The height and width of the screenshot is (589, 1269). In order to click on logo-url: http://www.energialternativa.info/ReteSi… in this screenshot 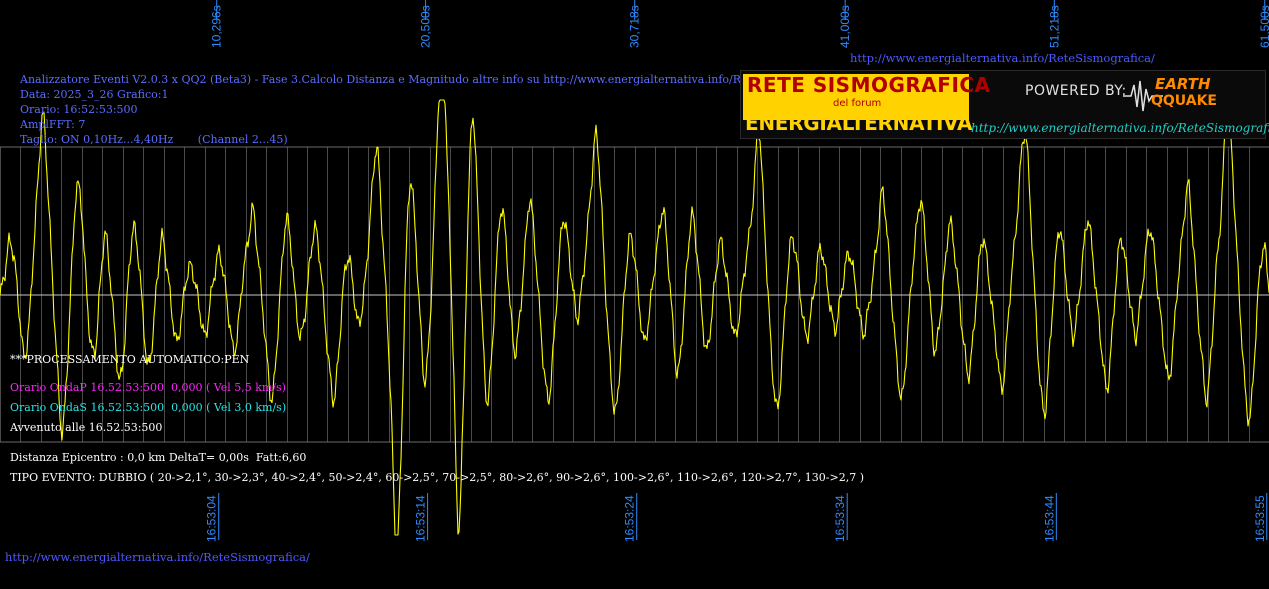, I will do `click(1120, 128)`.